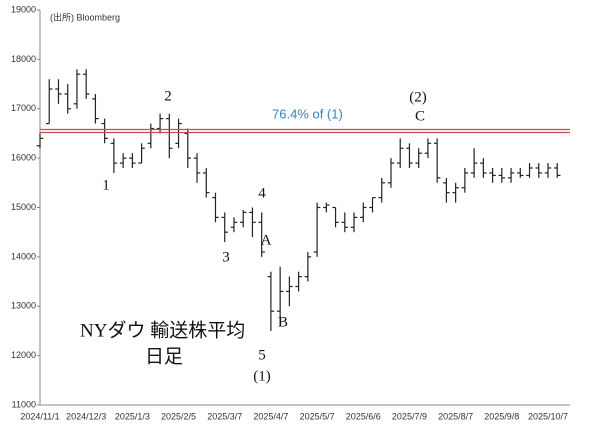 The width and height of the screenshot is (604, 430). Describe the element at coordinates (23, 158) in the screenshot. I see `y-tick-label: 16000` at that location.